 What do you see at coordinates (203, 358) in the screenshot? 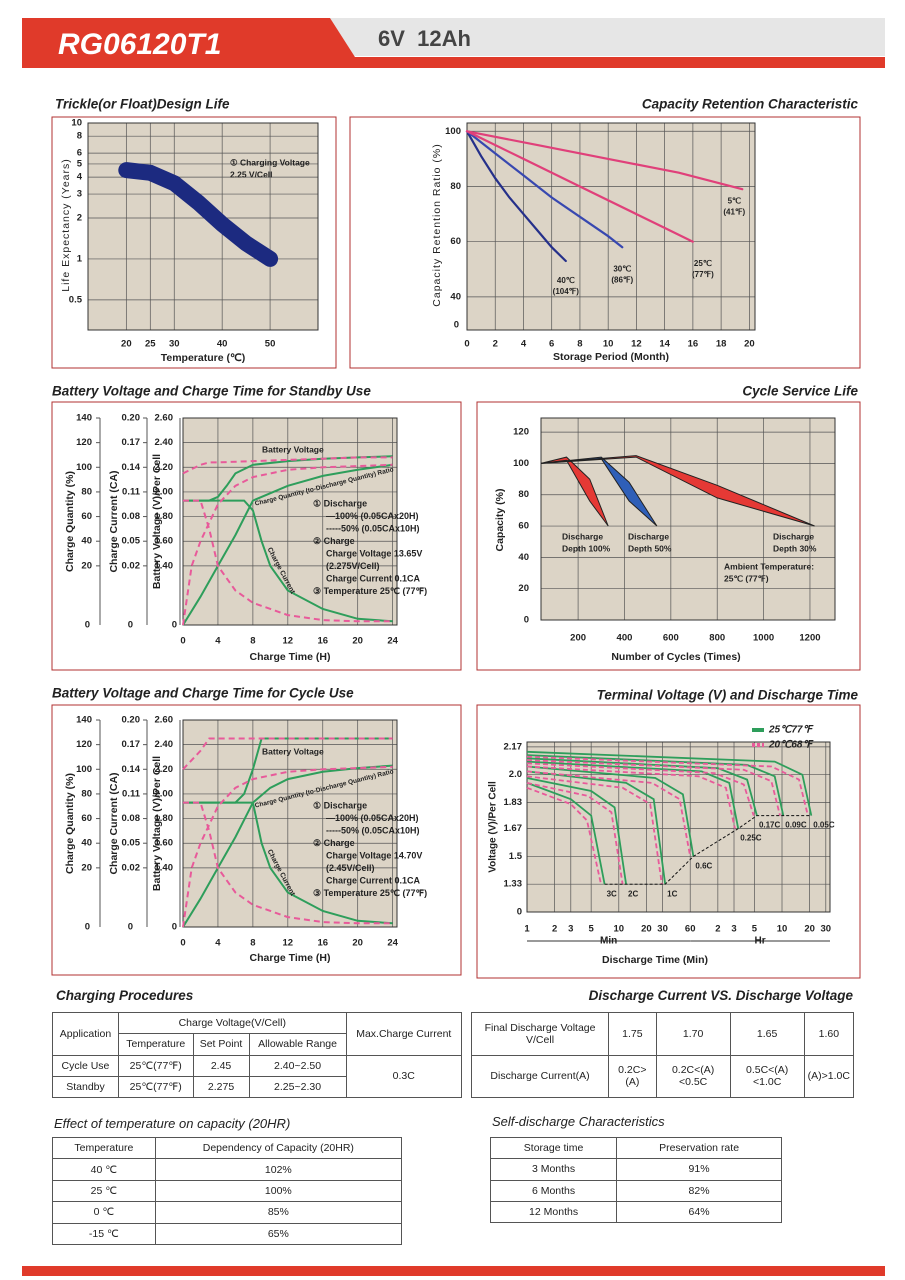
I see `x-axis-label: Temperature (℃)` at bounding box center [203, 358].